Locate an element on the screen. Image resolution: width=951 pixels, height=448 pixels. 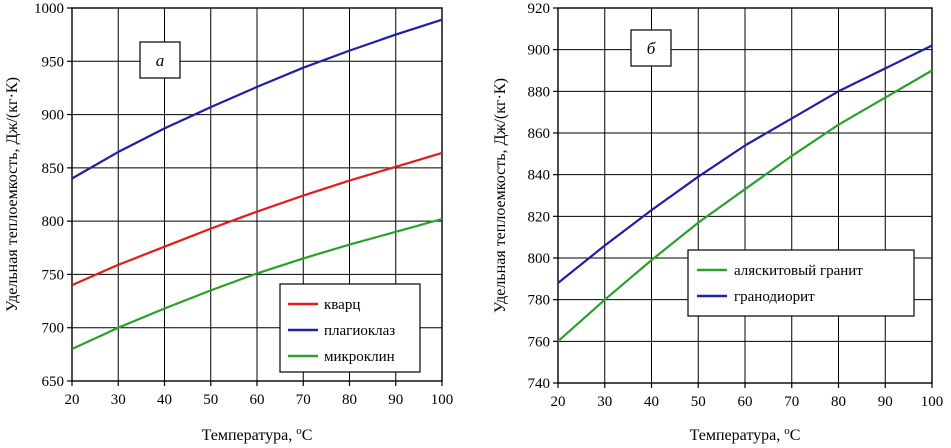
legend: кварц плагиоклаз микроклин is located at coordinates (350, 328).